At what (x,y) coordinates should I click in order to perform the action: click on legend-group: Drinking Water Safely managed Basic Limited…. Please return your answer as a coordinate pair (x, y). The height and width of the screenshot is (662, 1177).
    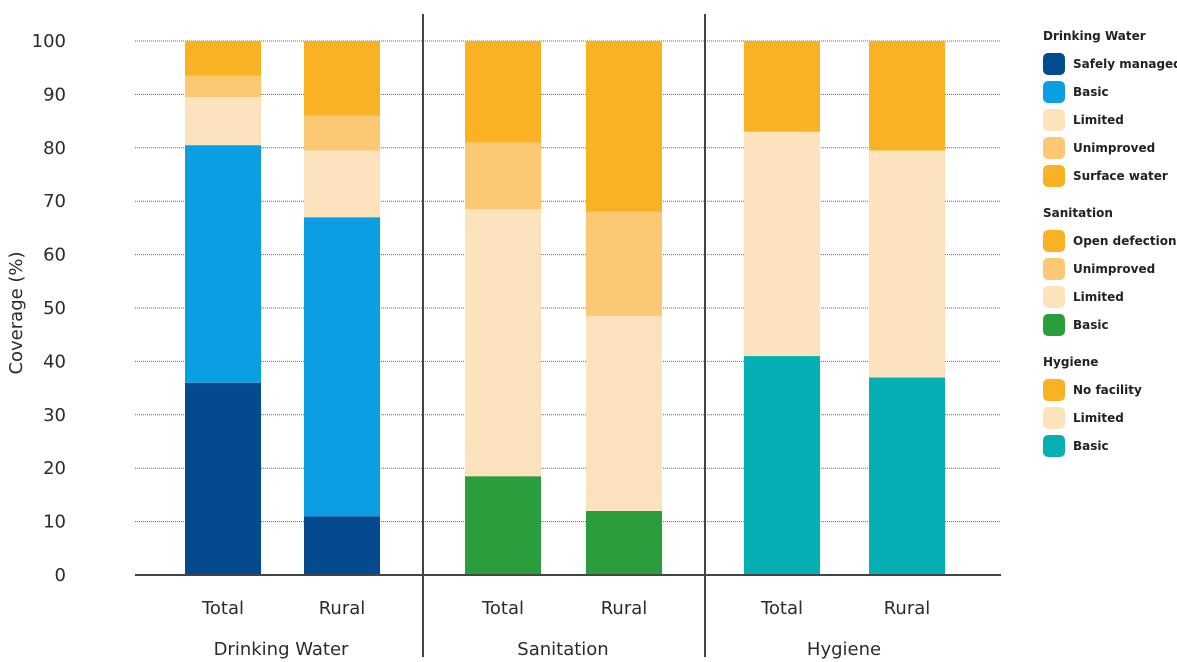
    Looking at the image, I should click on (1110, 108).